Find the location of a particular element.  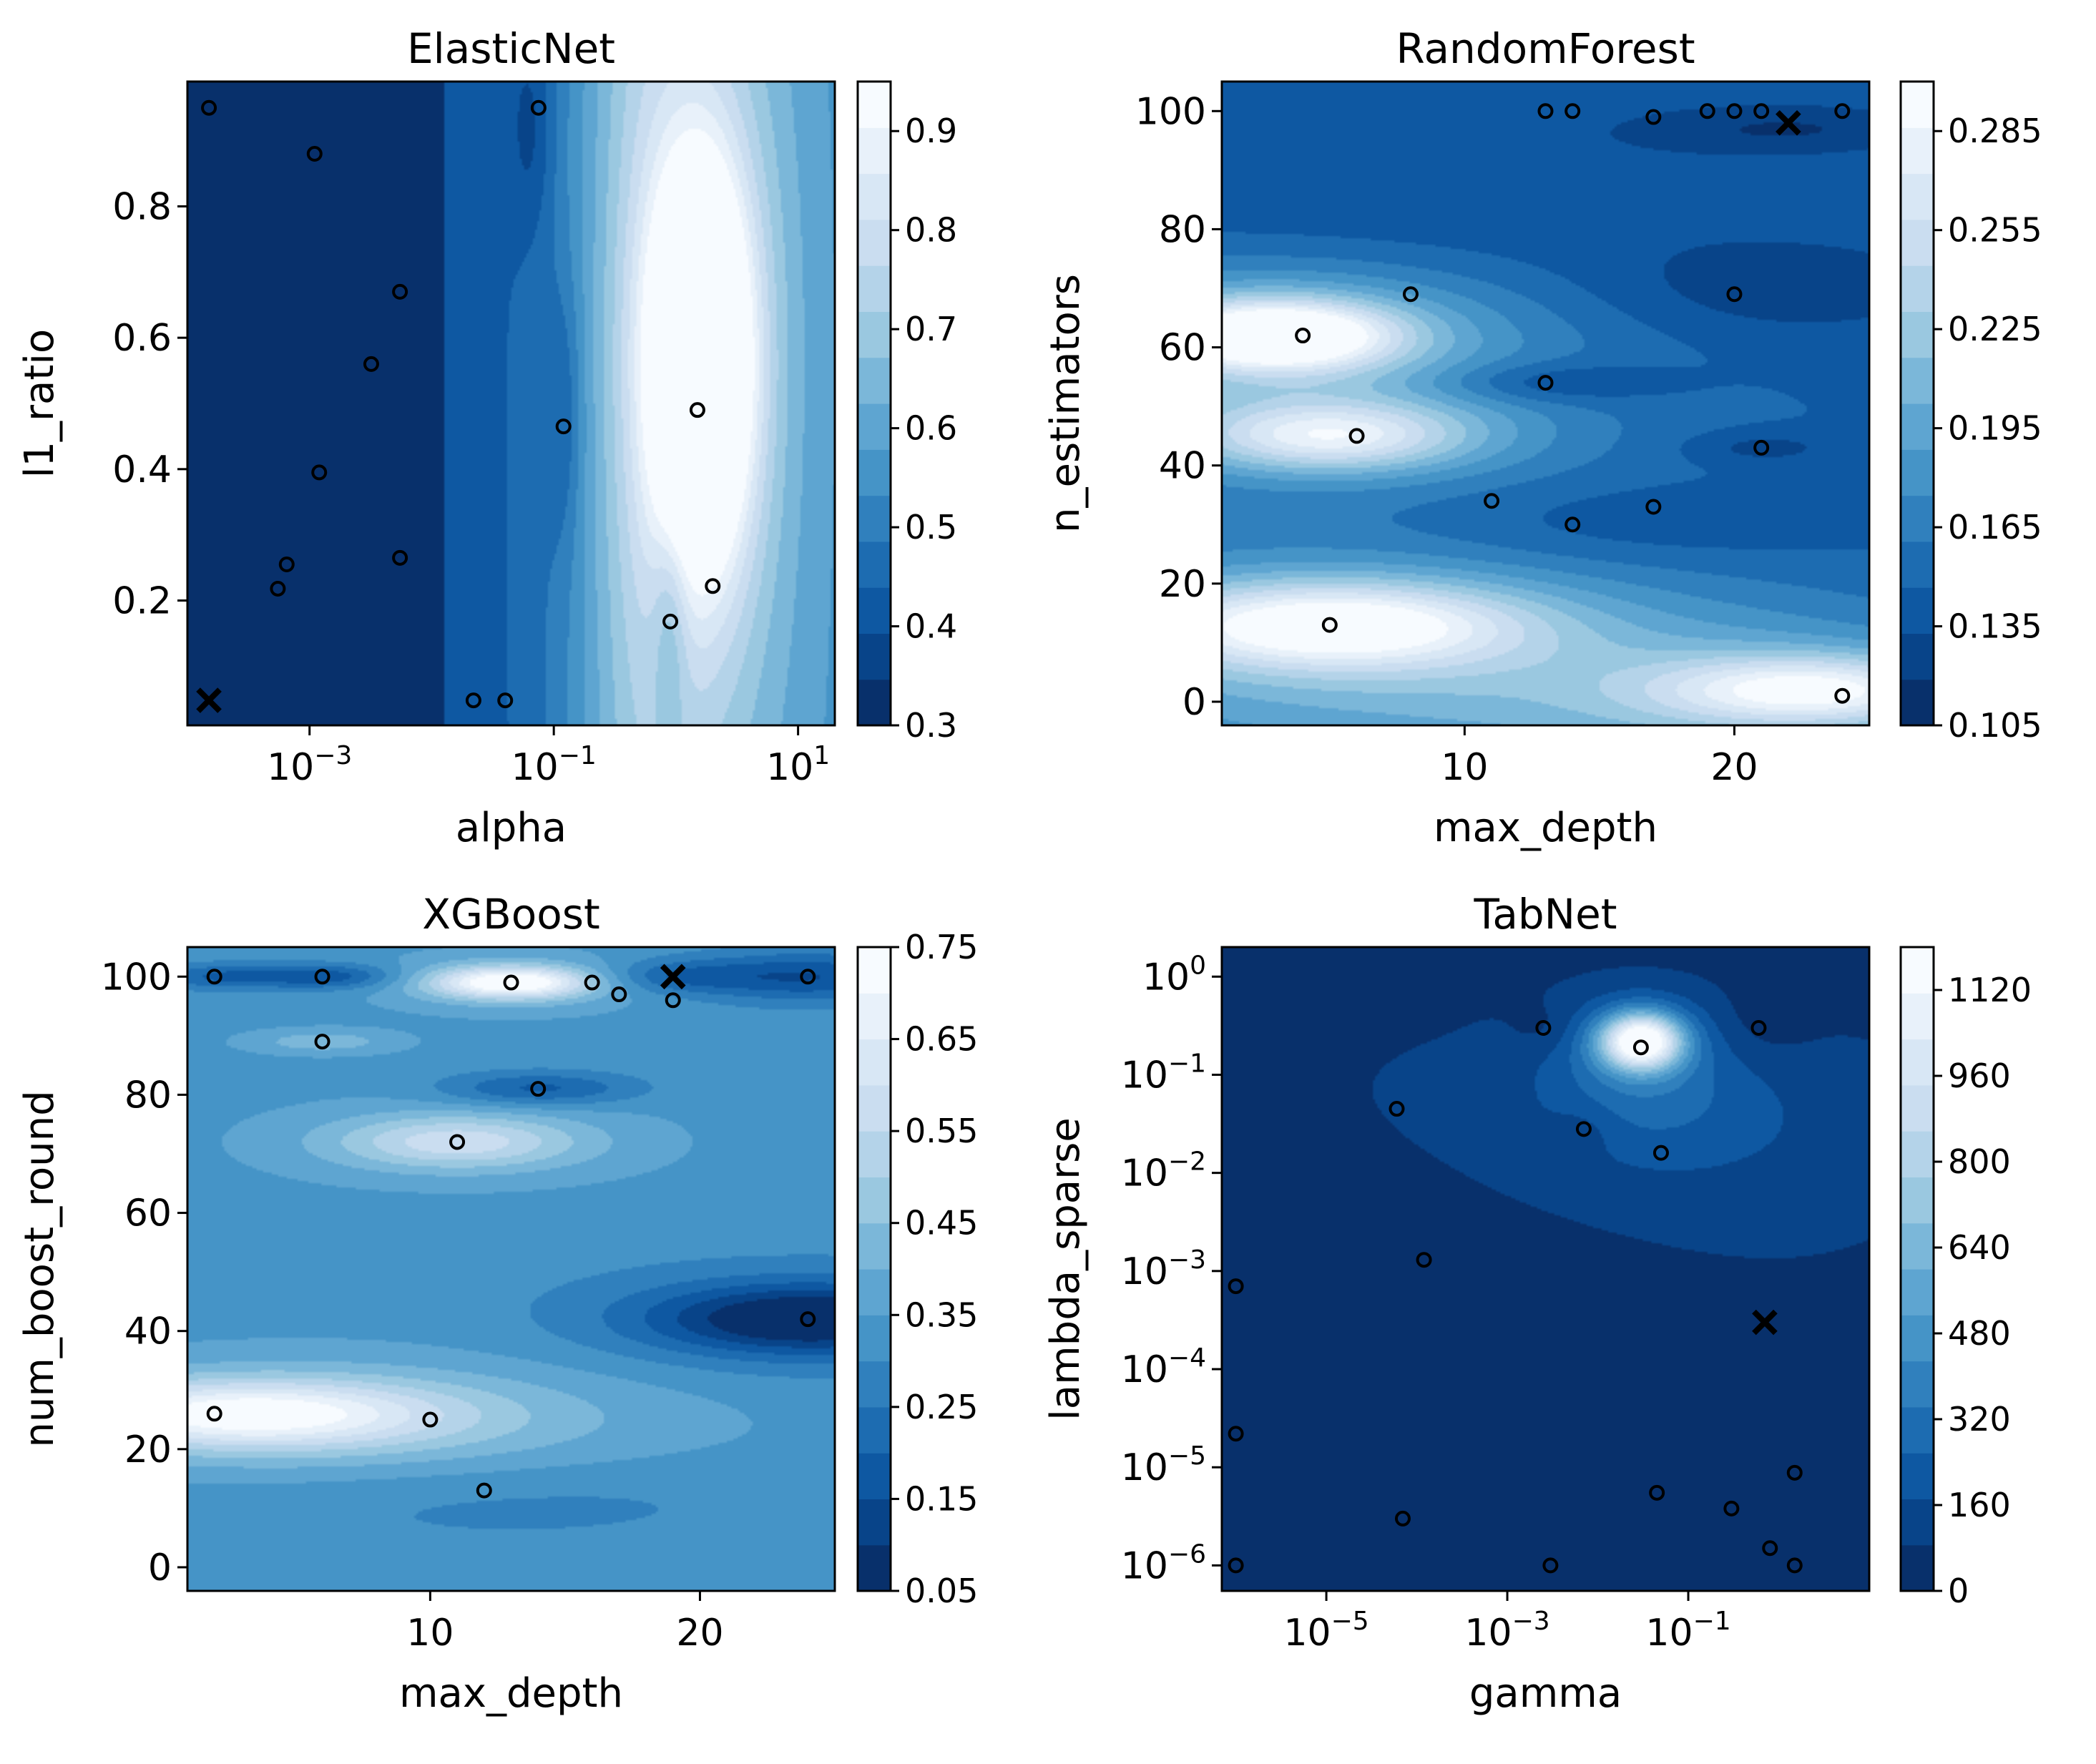

colorbar-tick-label: 0.3 is located at coordinates (931, 726).